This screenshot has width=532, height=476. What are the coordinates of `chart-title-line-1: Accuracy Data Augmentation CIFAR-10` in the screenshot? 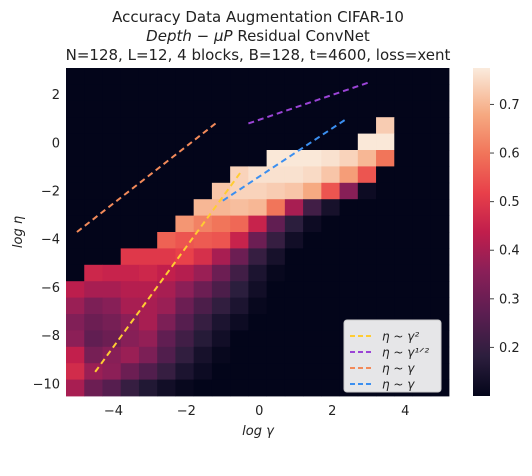 It's located at (258, 17).